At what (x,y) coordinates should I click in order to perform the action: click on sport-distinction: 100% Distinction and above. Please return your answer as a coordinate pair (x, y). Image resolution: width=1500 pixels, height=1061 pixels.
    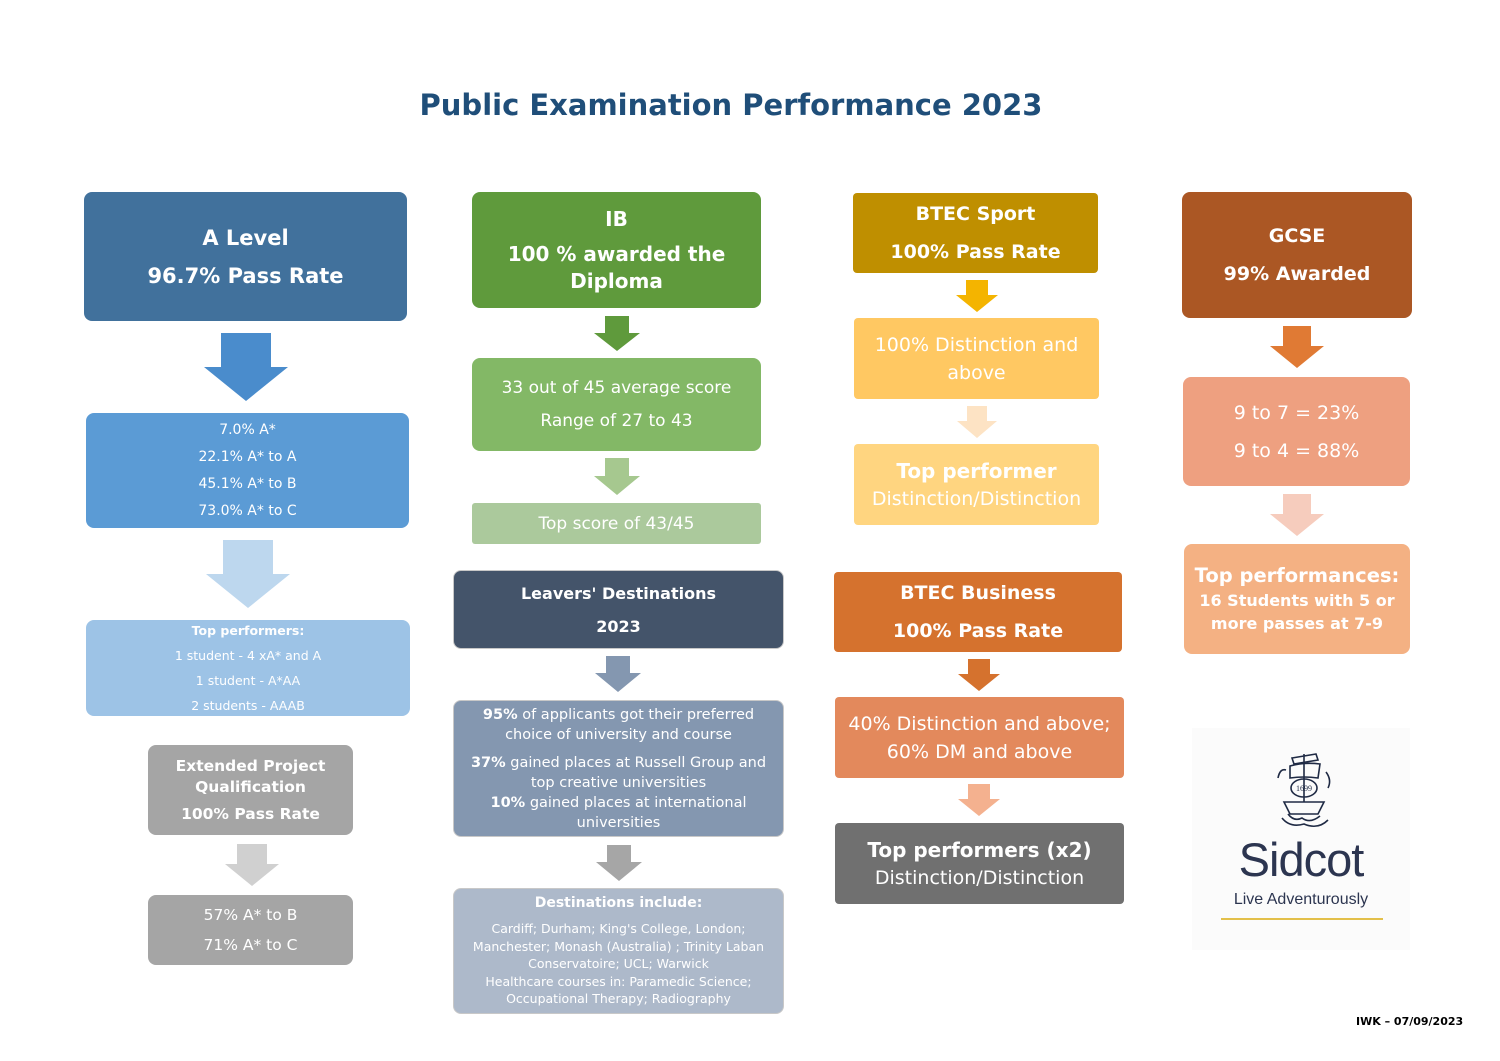
    Looking at the image, I should click on (976, 358).